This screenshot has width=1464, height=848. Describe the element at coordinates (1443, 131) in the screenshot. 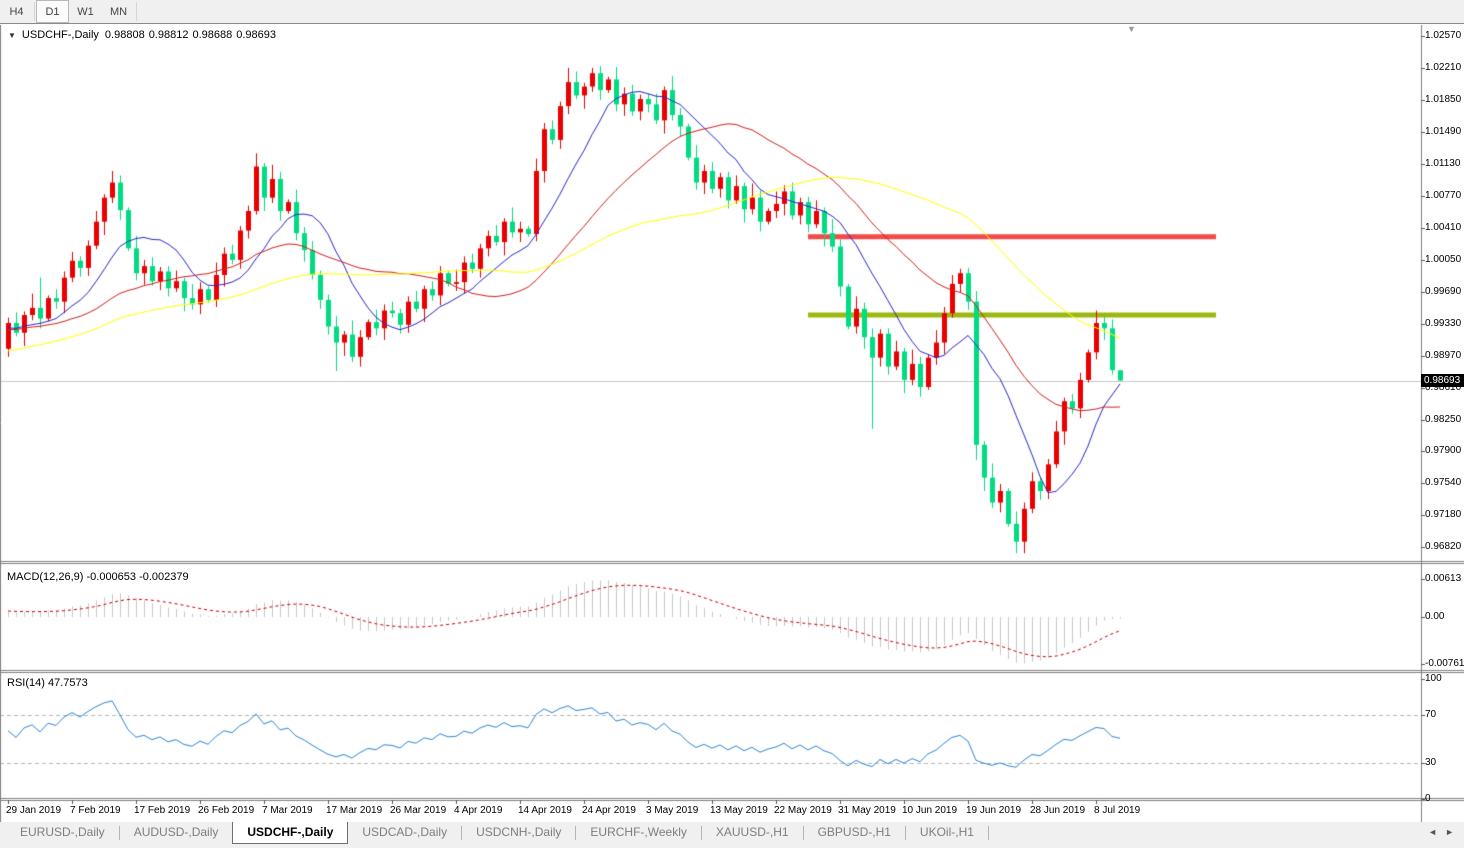

I see `price-axis-tick: 1.01490` at that location.